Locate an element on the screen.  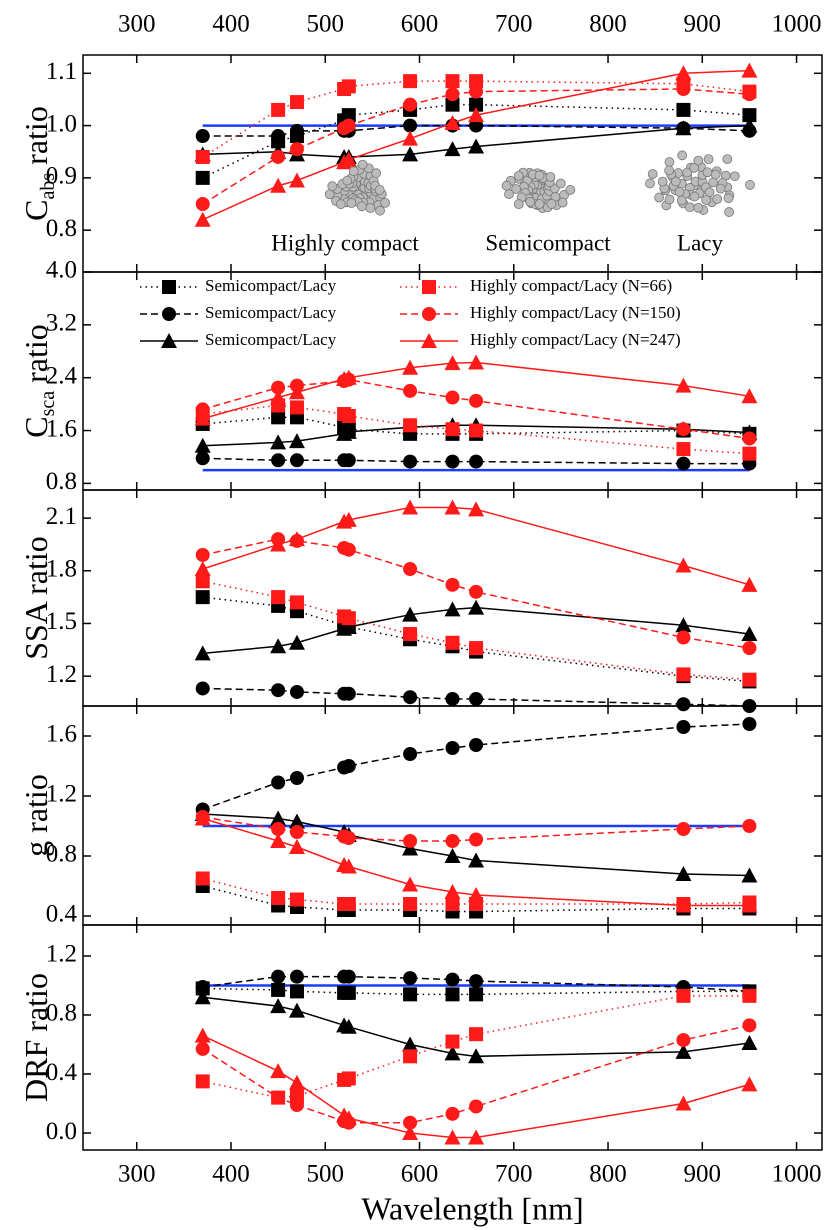
legend-entry: Highly compact/Lacy (N=247) is located at coordinates (540, 339).